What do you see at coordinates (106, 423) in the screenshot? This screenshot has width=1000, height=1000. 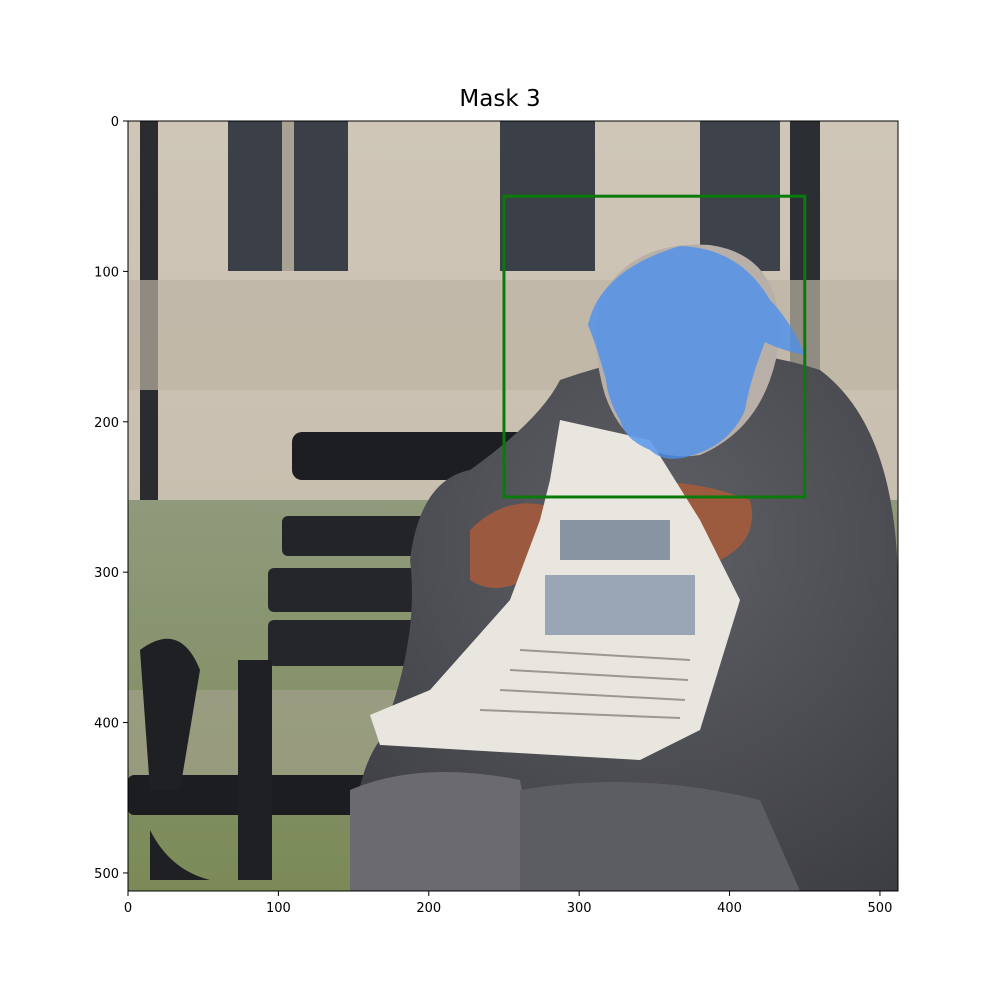 I see `y-tick-label: 200` at bounding box center [106, 423].